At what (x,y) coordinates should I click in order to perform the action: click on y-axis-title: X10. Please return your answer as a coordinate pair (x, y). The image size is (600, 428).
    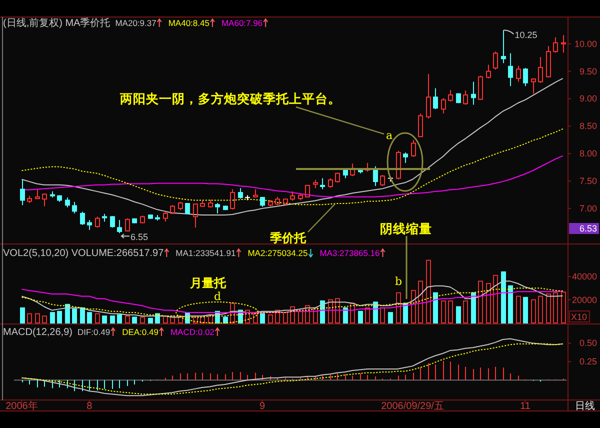
    Looking at the image, I should click on (579, 317).